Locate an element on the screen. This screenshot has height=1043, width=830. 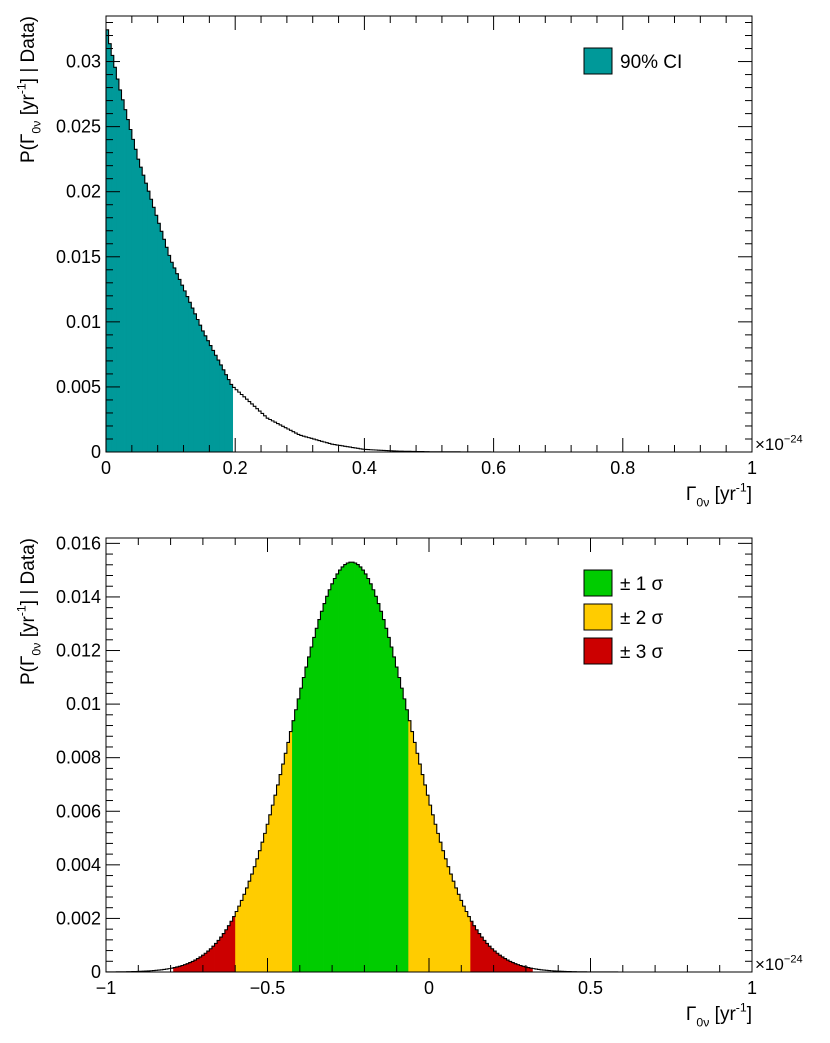
panel-1-legend: 90% CI is located at coordinates (632, 61).